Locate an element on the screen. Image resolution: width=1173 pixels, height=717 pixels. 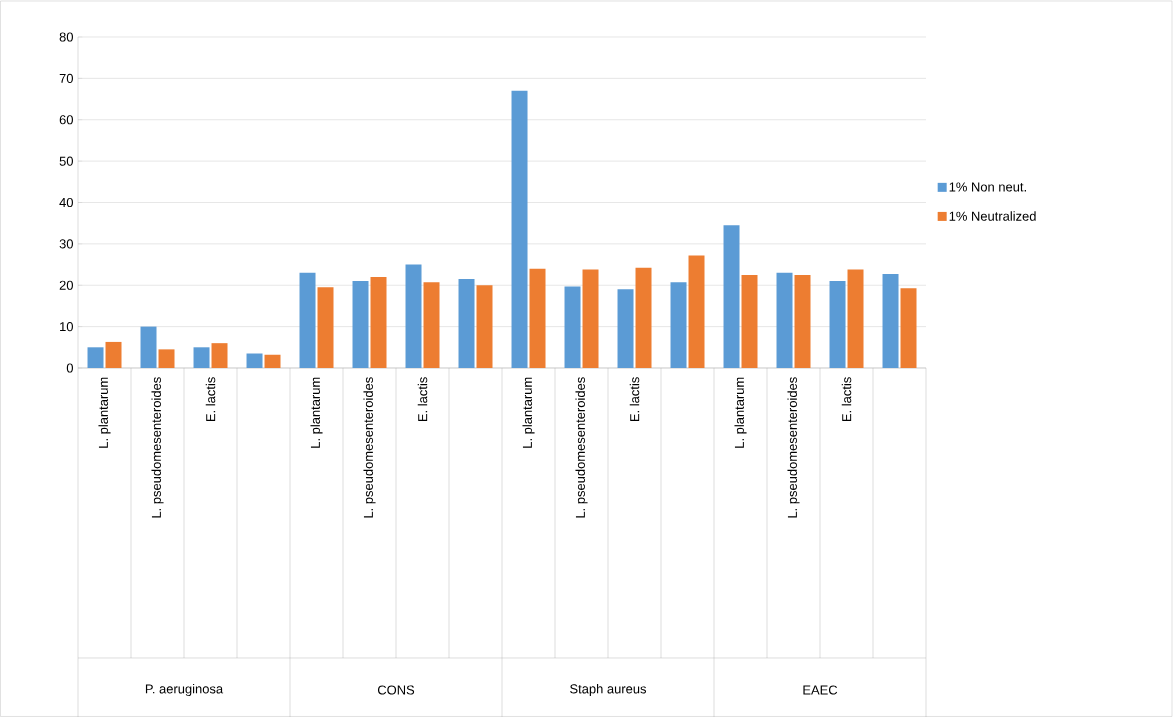
y-tick-label: 80 is located at coordinates (66, 37).